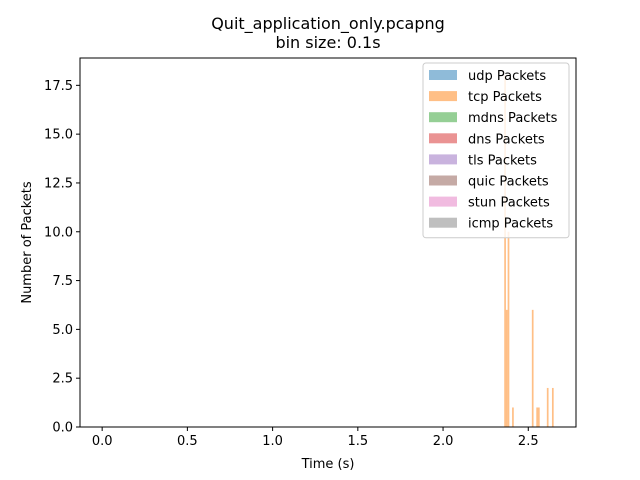 The image size is (640, 480). I want to click on y-axis: 0.0 2.5 5.0 7.5 10.0 12.5 15.0 17.5, so click(62, 257).